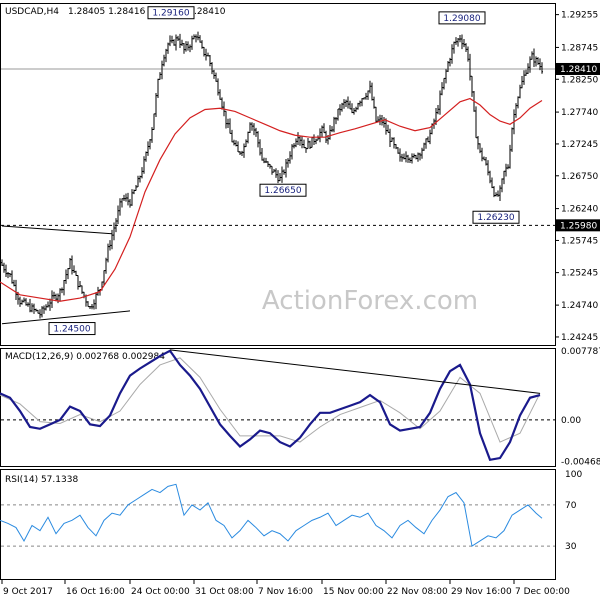 The image size is (600, 603). I want to click on price-y-tick-label: 1.27740, so click(579, 113).